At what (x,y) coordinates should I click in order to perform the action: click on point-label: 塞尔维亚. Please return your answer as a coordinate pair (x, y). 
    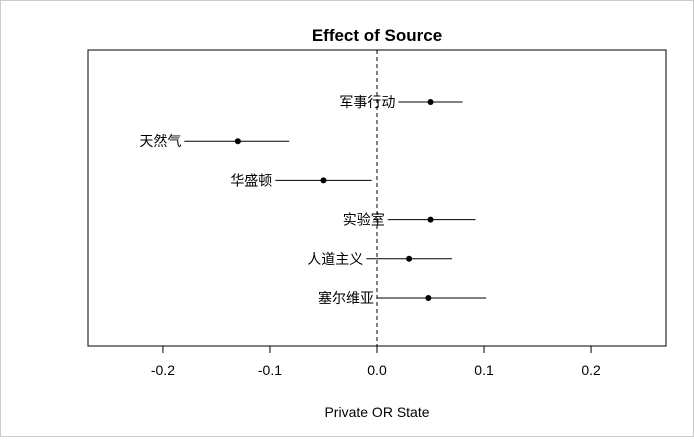
    Looking at the image, I should click on (346, 298).